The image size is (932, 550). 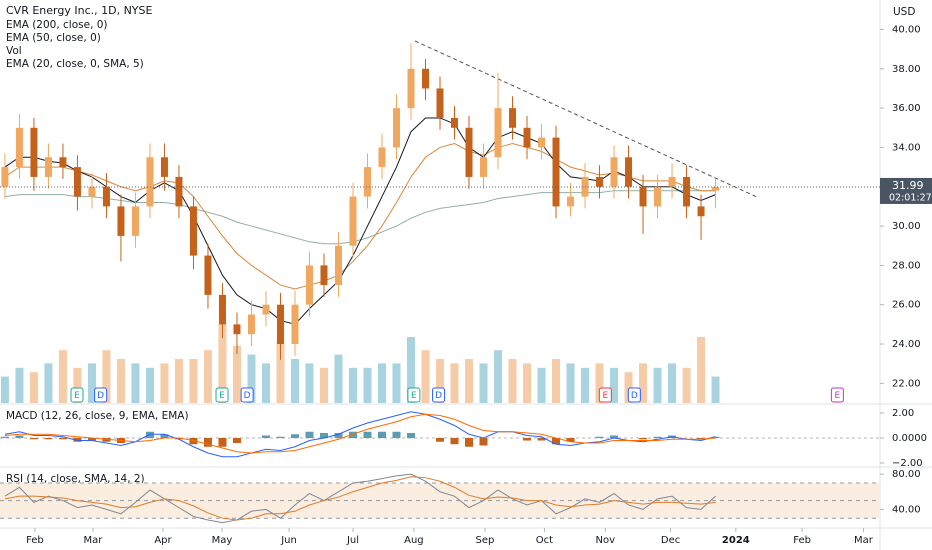 I want to click on x-tick-label: Aug, so click(x=414, y=540).